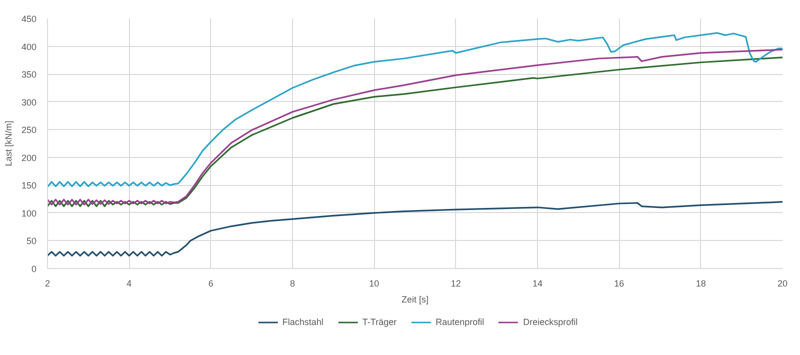 This screenshot has width=800, height=355. I want to click on y-tick-label: 350, so click(29, 75).